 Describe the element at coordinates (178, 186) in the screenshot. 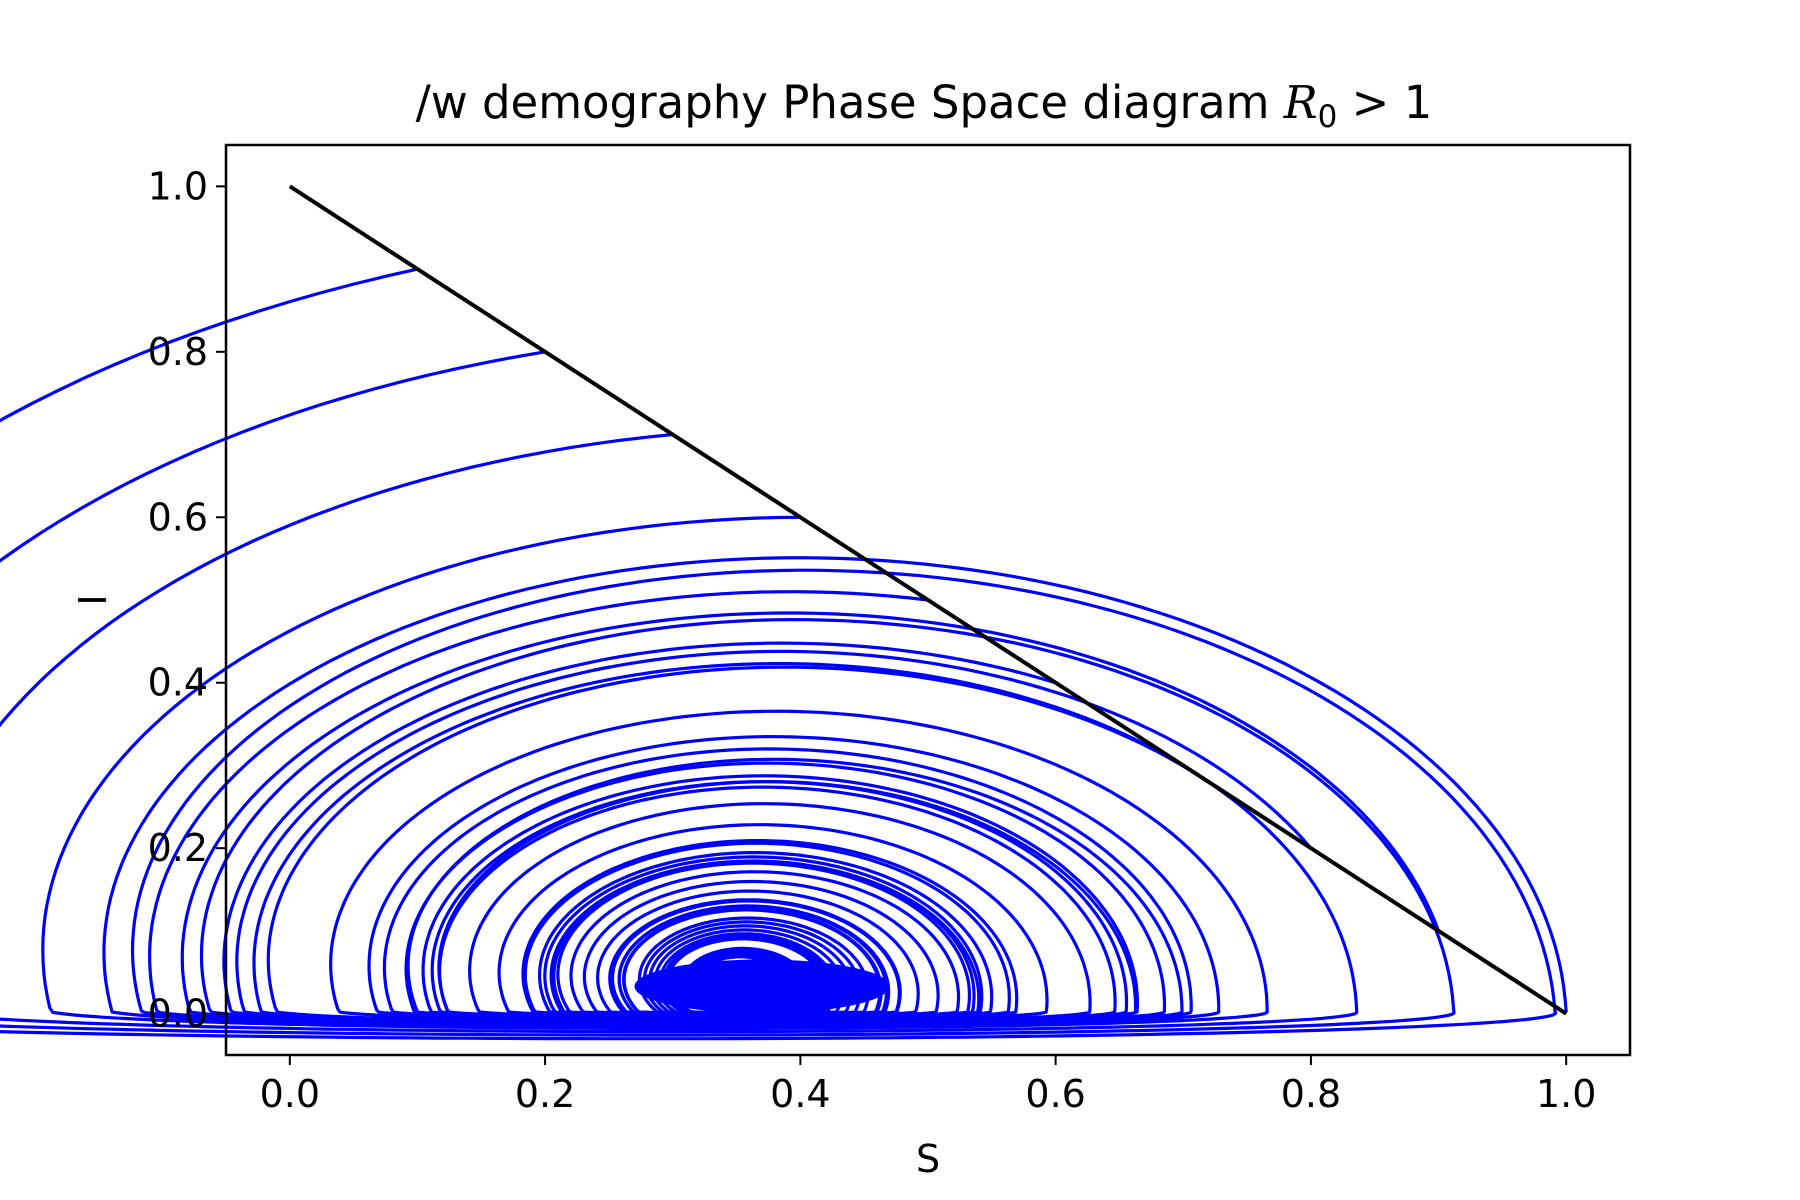

I see `y-tick-label: 1.0` at that location.